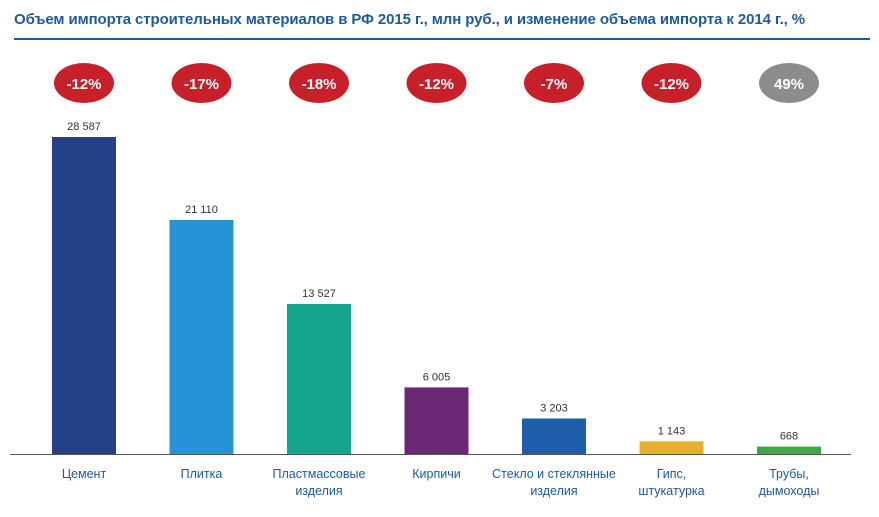 This screenshot has height=517, width=879. What do you see at coordinates (442, 39) in the screenshot?
I see `title-underline` at bounding box center [442, 39].